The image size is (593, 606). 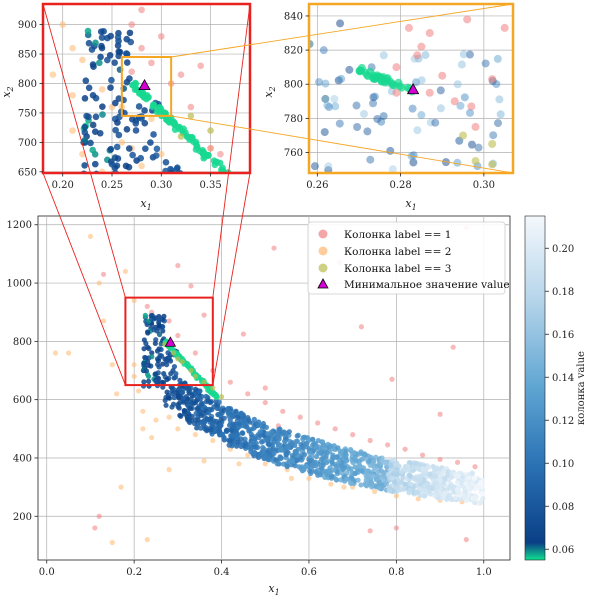 I want to click on left-inset-ytick-label: 750, so click(x=27, y=113).